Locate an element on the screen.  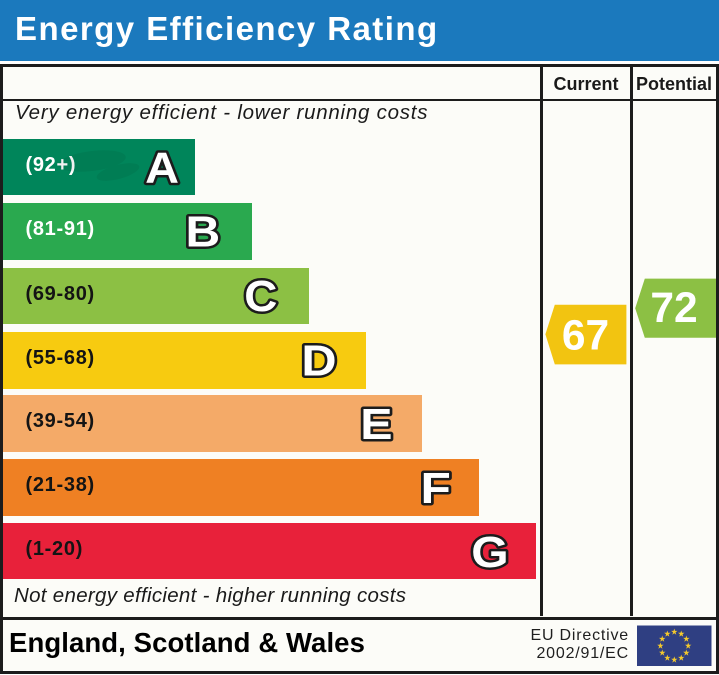
svg-text: A is located at coordinates (162, 167).